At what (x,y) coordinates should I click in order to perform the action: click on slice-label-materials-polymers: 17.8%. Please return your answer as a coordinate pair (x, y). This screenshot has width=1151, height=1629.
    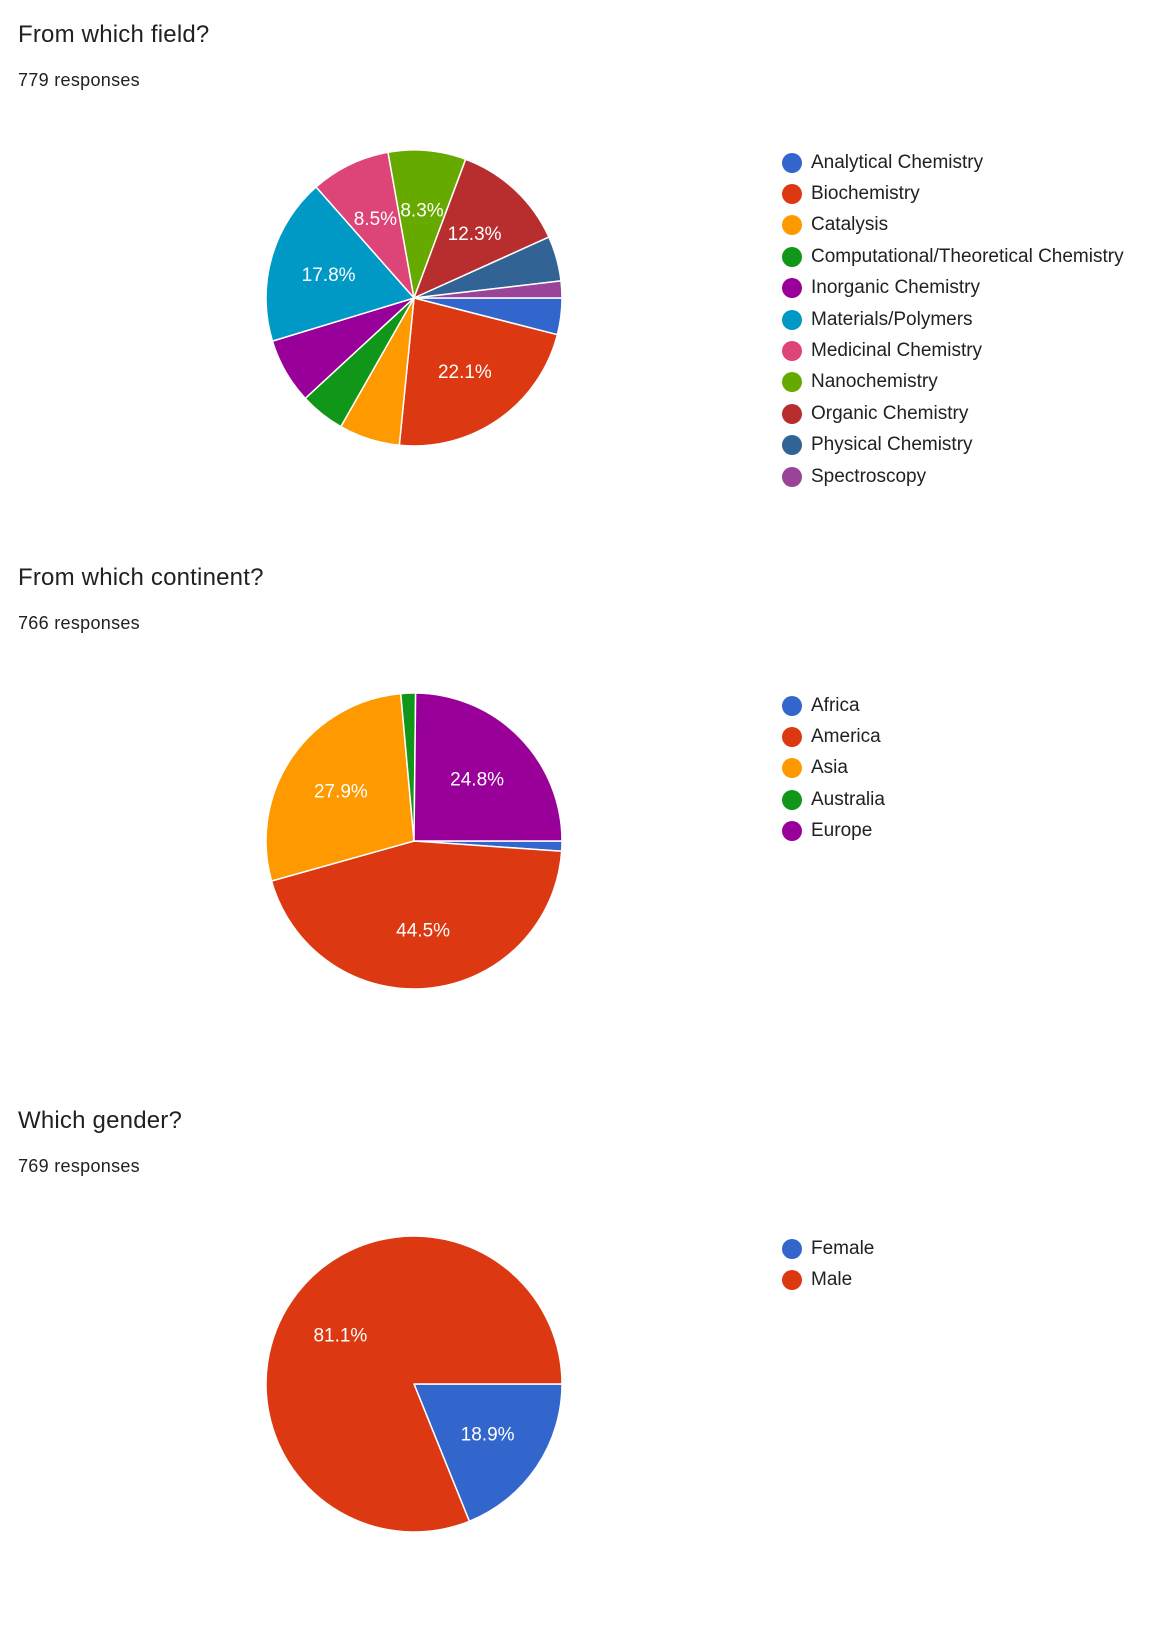
    Looking at the image, I should click on (329, 275).